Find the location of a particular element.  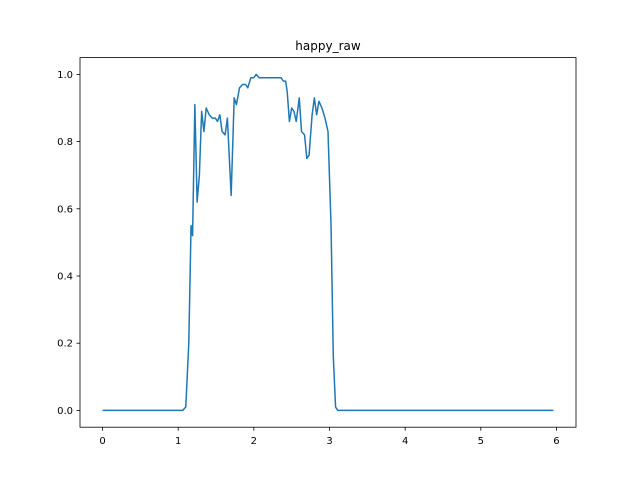

y-tick-label: 0.2 is located at coordinates (65, 344).